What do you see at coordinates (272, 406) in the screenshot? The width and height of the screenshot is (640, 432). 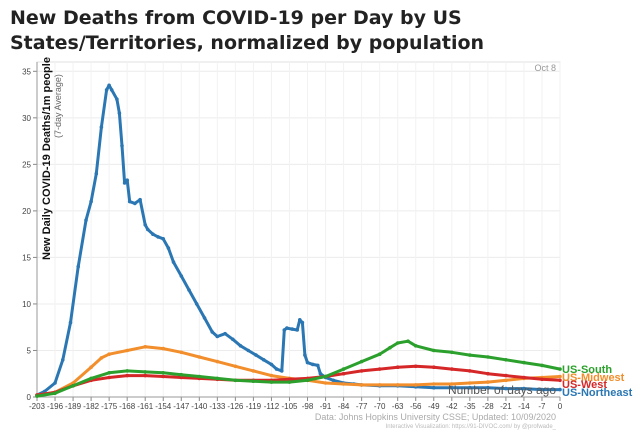 I see `x-tick-label: -112` at bounding box center [272, 406].